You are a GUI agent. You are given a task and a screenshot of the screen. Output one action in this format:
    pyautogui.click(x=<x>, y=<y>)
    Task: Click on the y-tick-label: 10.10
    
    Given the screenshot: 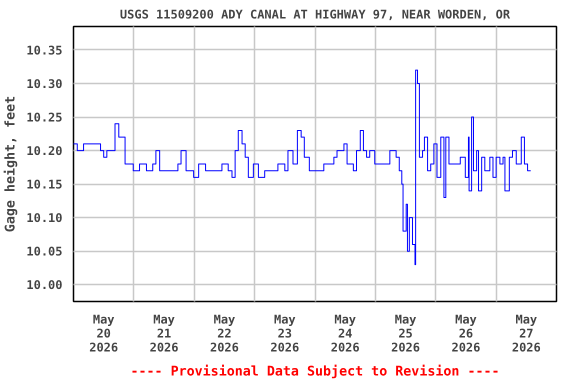 What is the action you would take?
    pyautogui.click(x=44, y=218)
    